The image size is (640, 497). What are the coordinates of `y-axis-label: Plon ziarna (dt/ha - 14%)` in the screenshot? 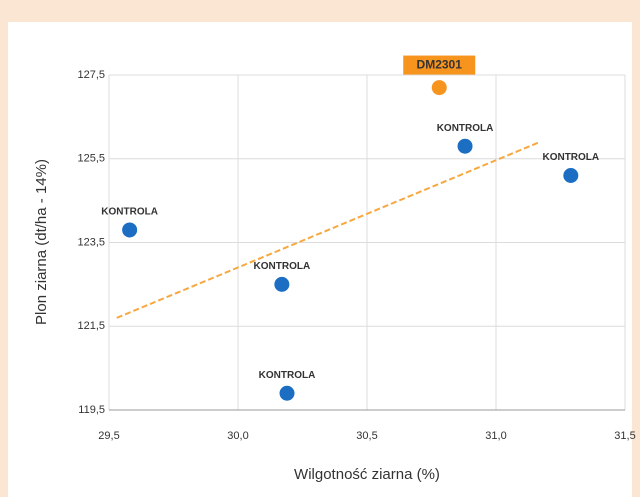 It's located at (41, 242).